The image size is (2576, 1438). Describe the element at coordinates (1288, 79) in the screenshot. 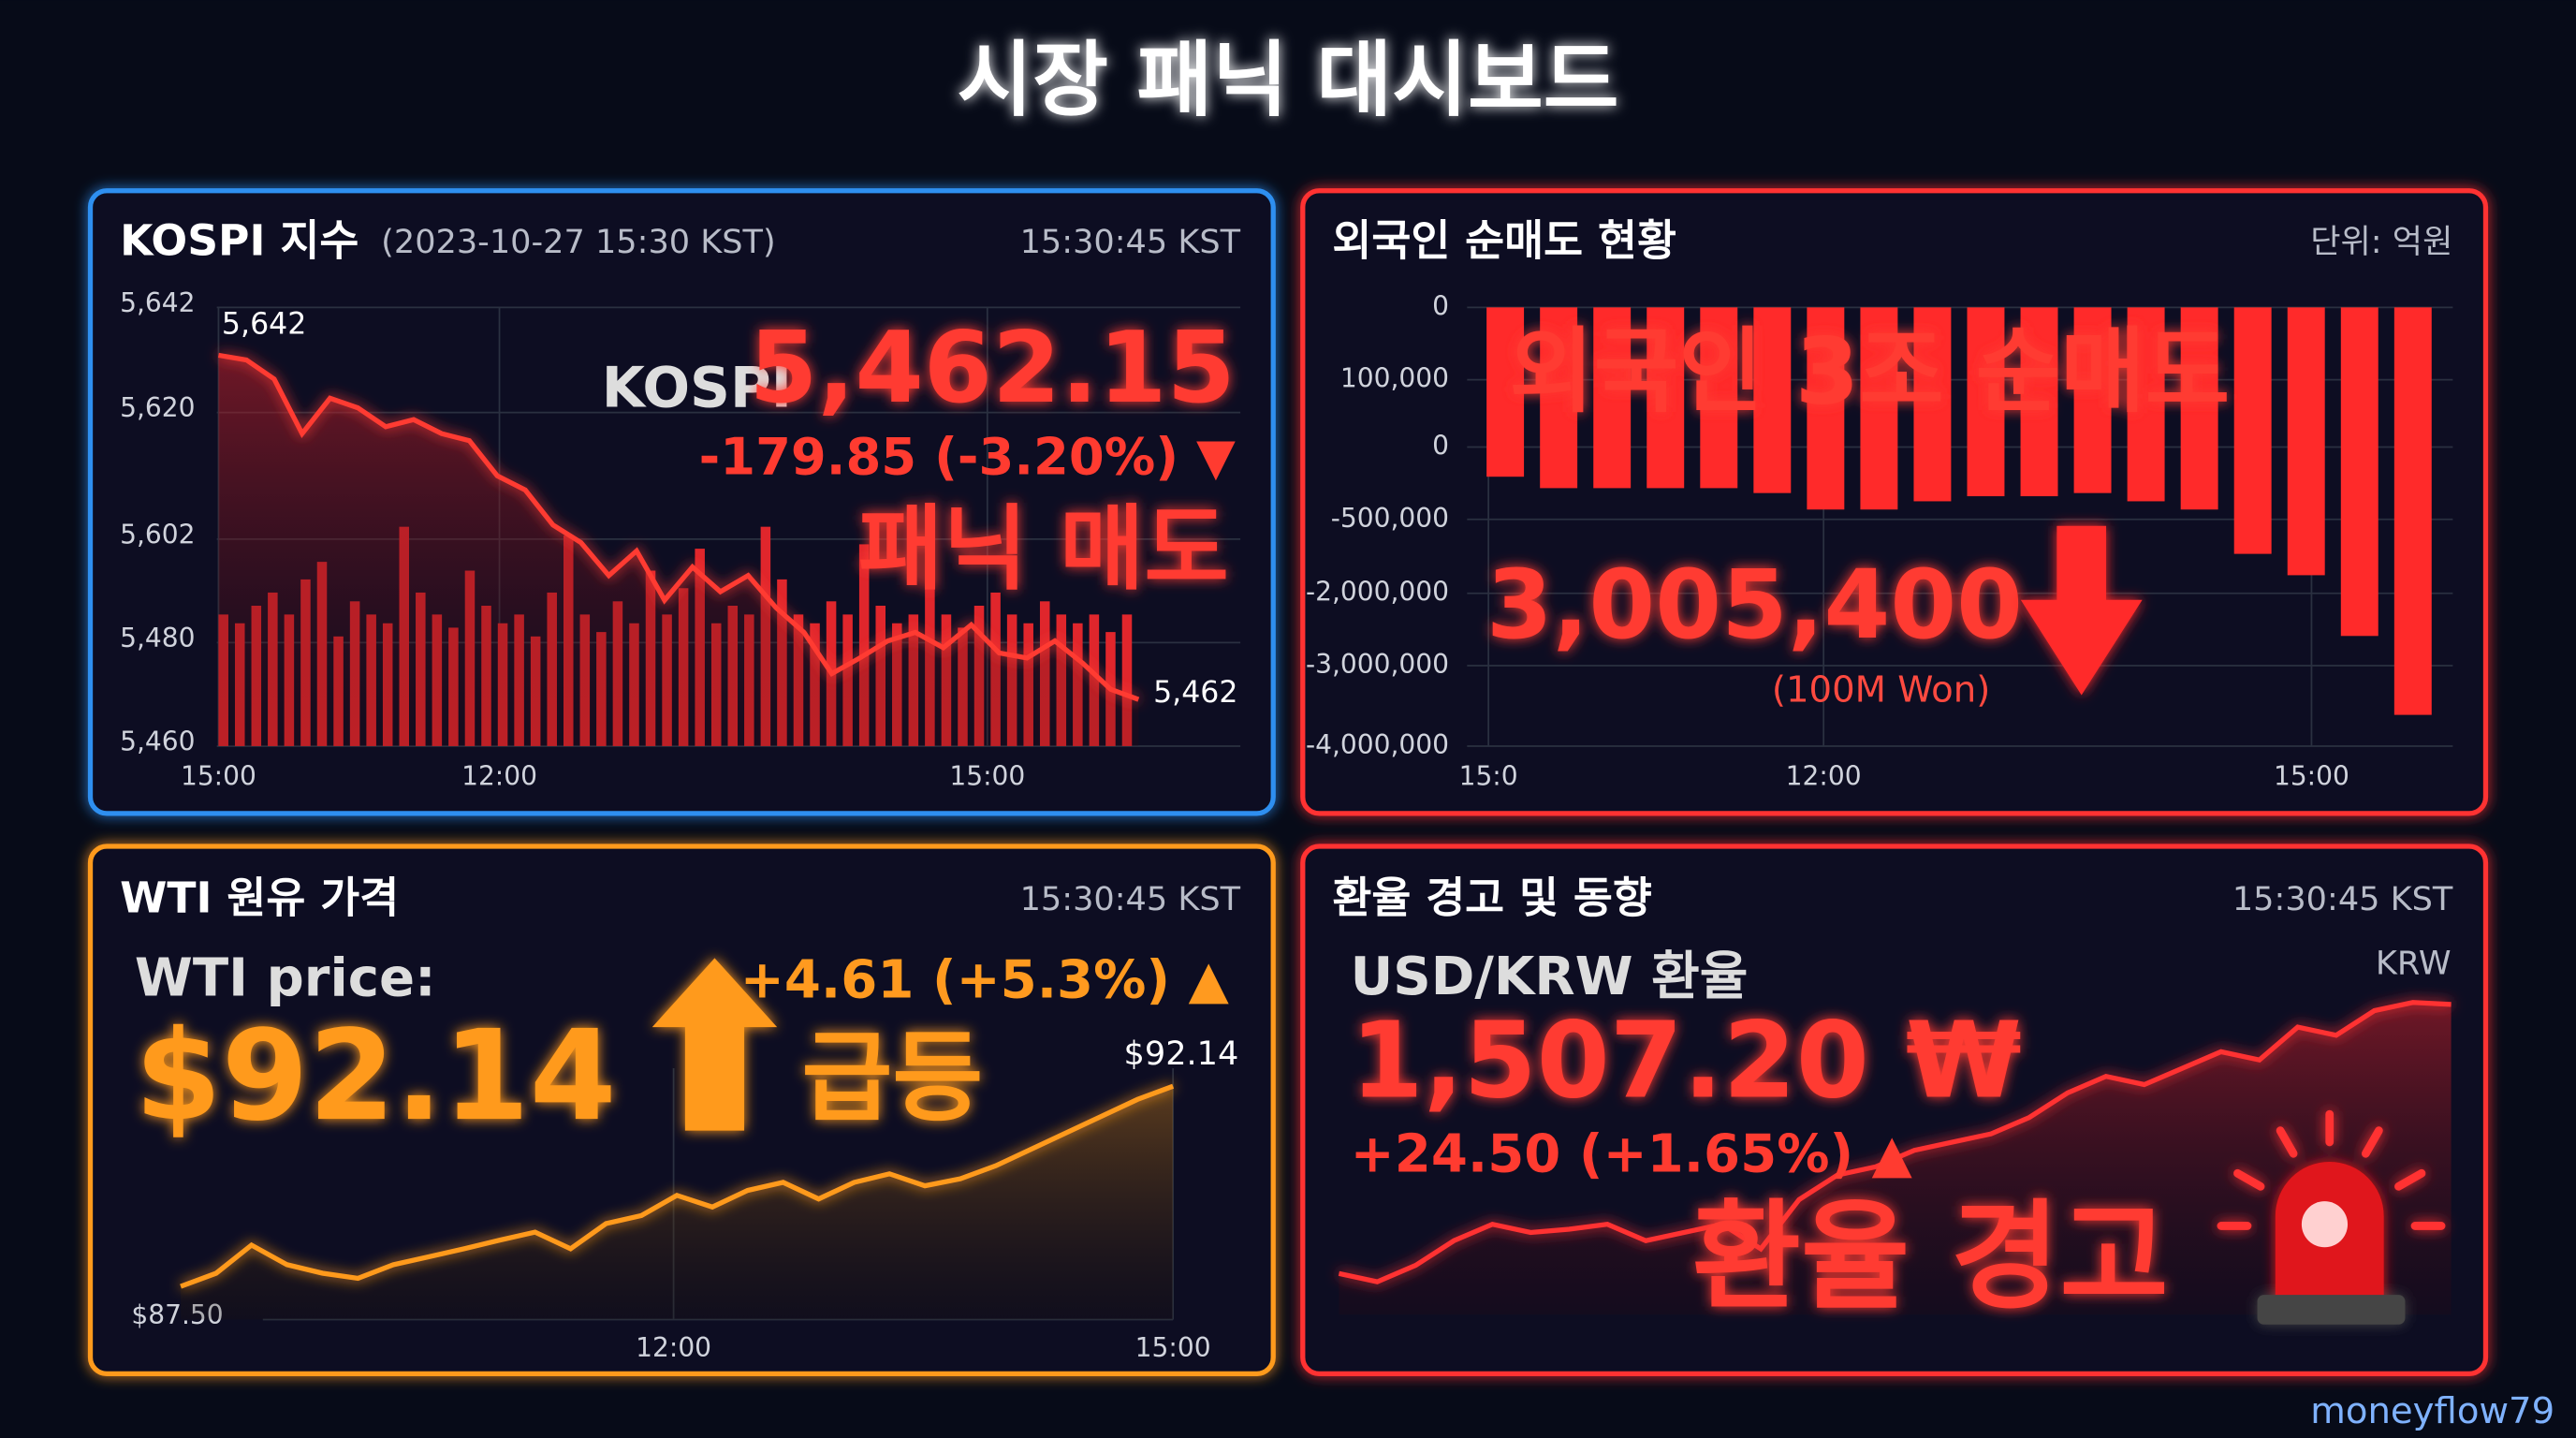

I see `page-title: 시장 패닉 대시보드` at that location.